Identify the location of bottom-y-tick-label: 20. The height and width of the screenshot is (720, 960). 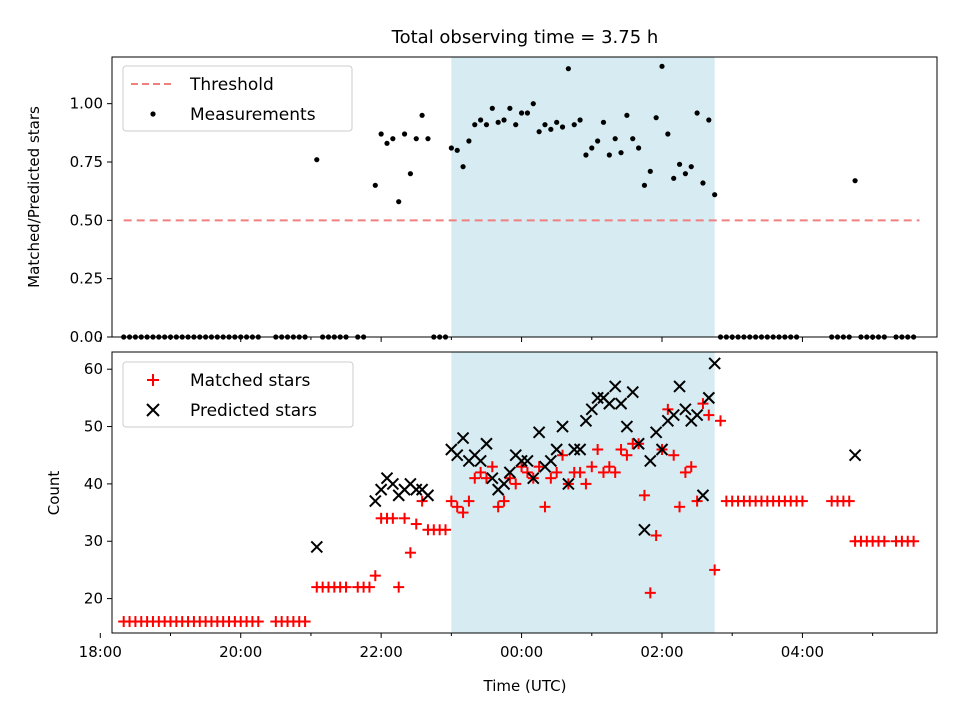
(93, 599).